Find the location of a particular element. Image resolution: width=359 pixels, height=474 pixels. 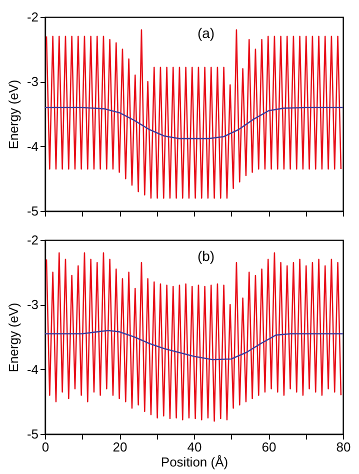

annotation: (b) is located at coordinates (206, 256).